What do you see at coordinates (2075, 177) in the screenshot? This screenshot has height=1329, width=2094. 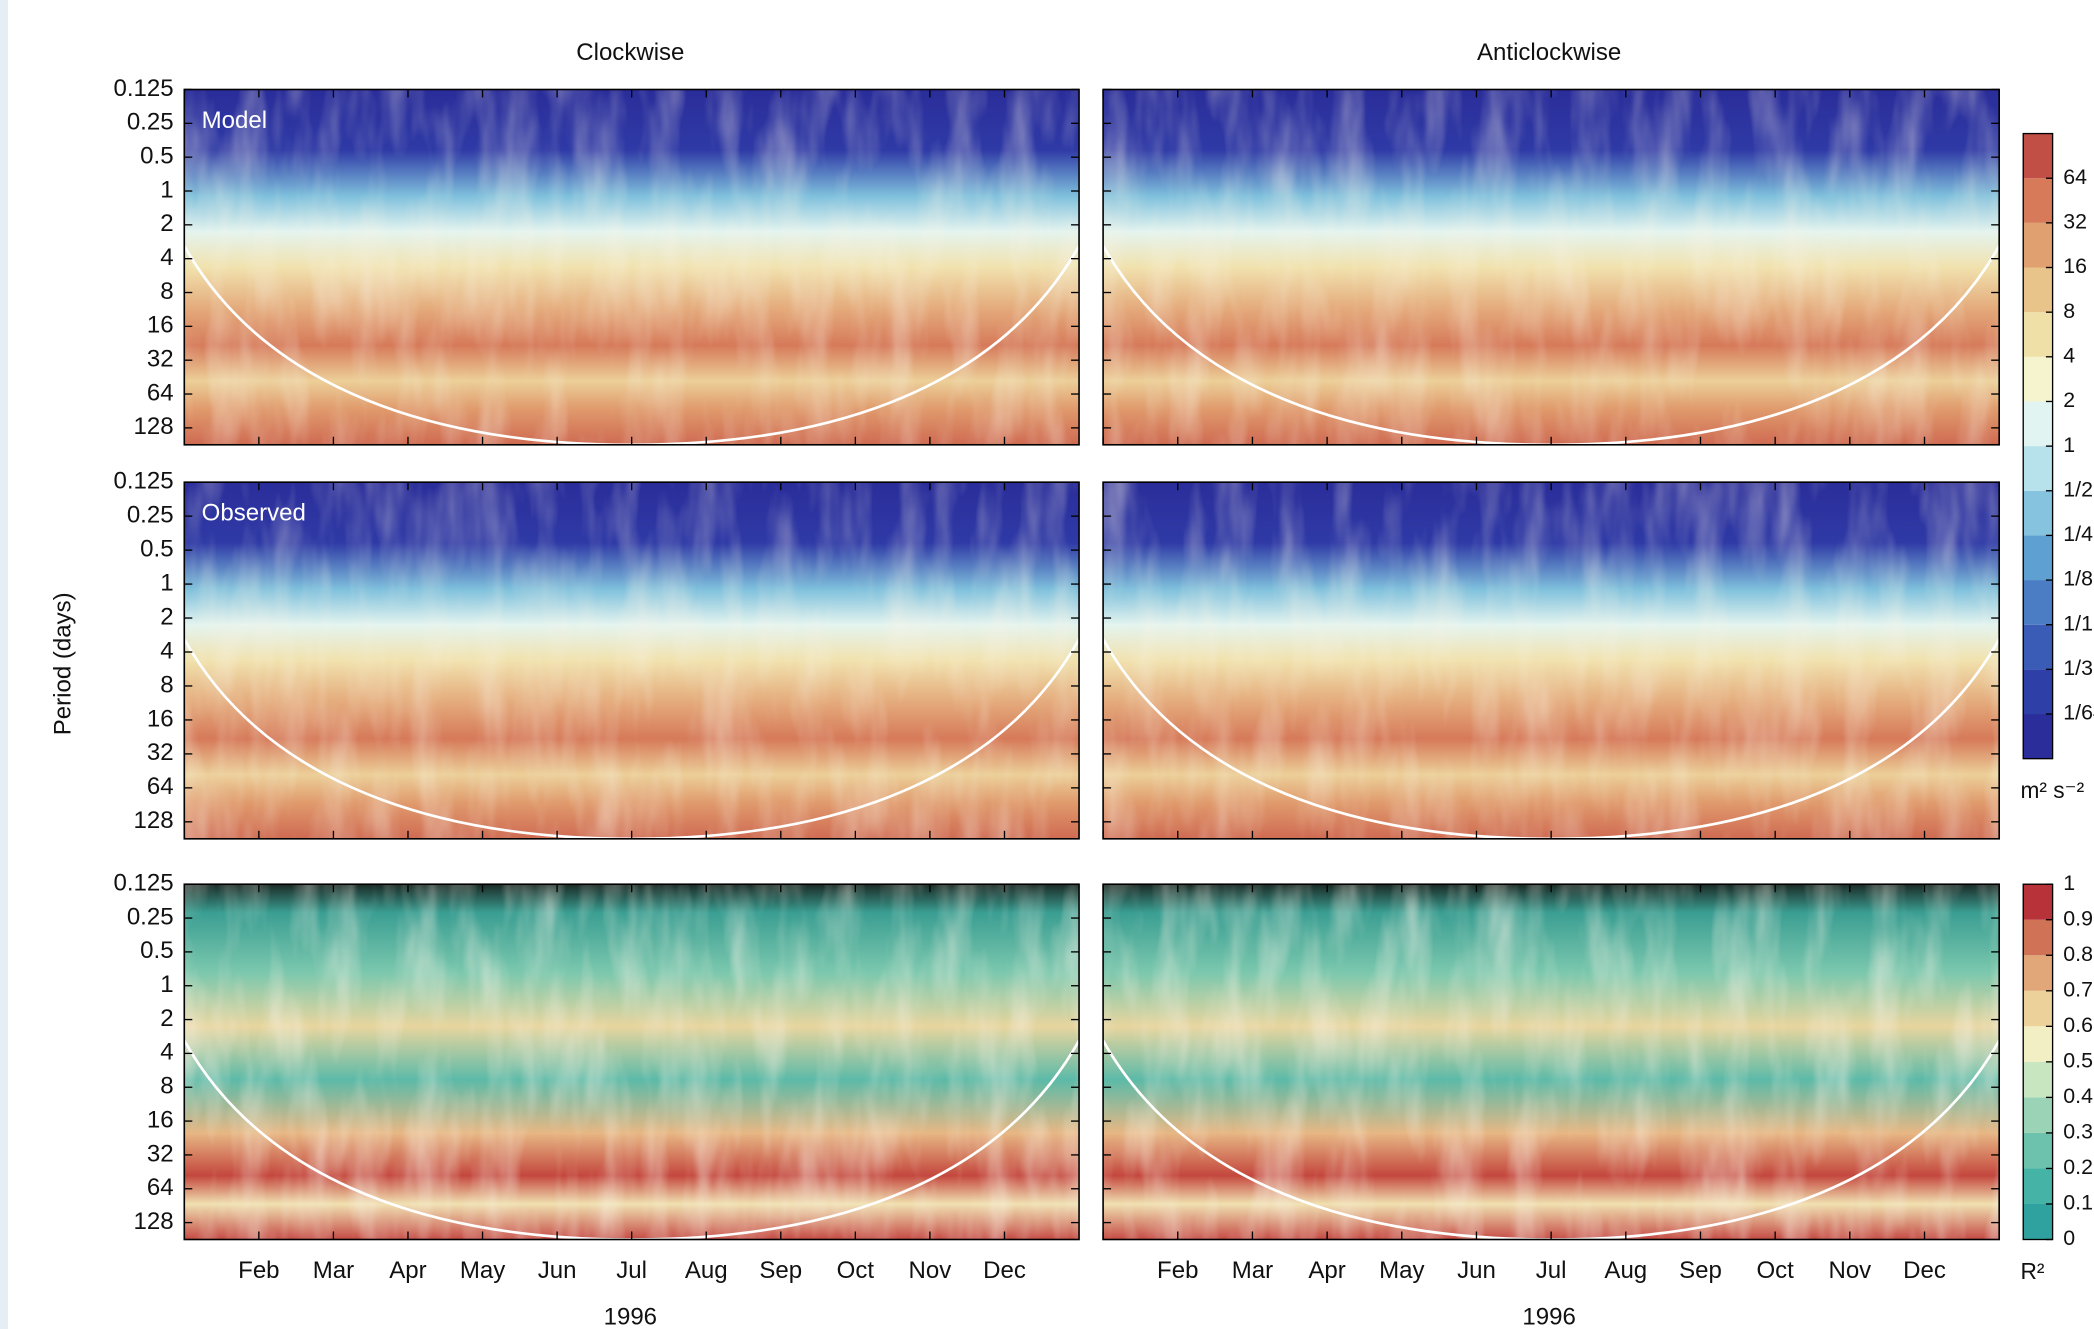 I see `colorbar-tick-label: 64` at bounding box center [2075, 177].